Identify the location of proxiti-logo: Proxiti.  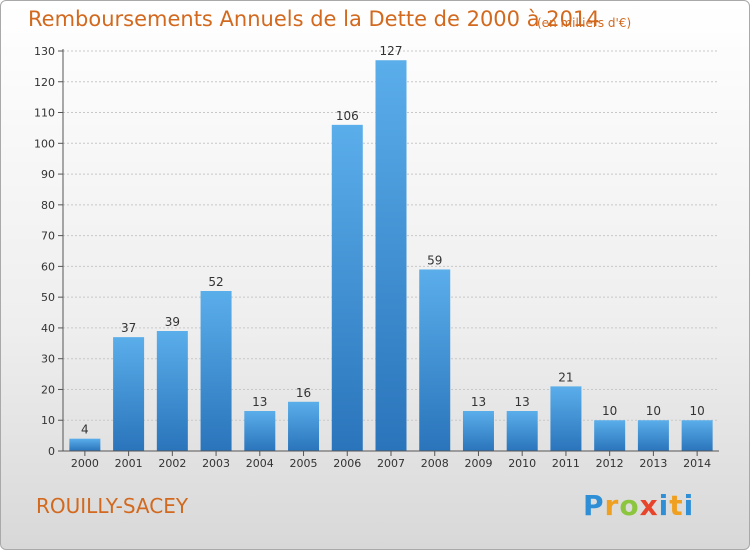
(639, 505).